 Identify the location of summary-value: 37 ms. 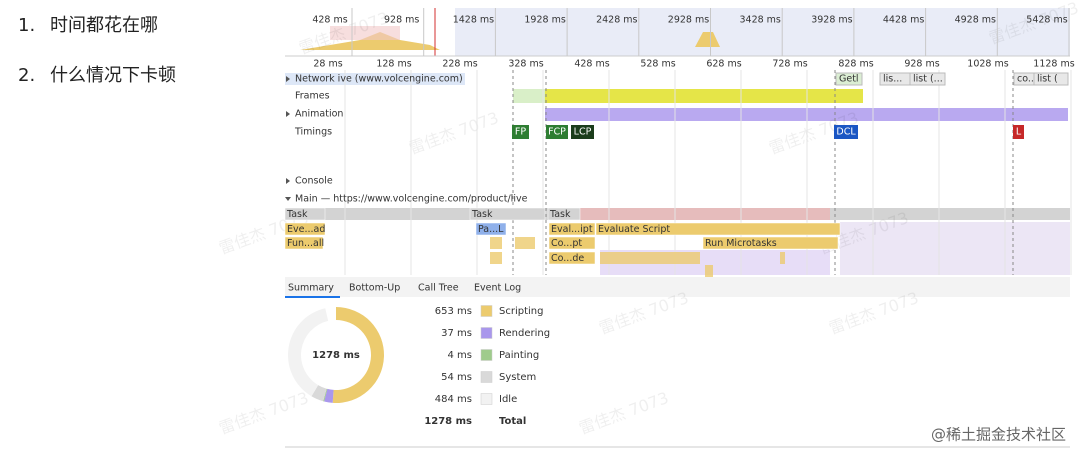
(456, 333).